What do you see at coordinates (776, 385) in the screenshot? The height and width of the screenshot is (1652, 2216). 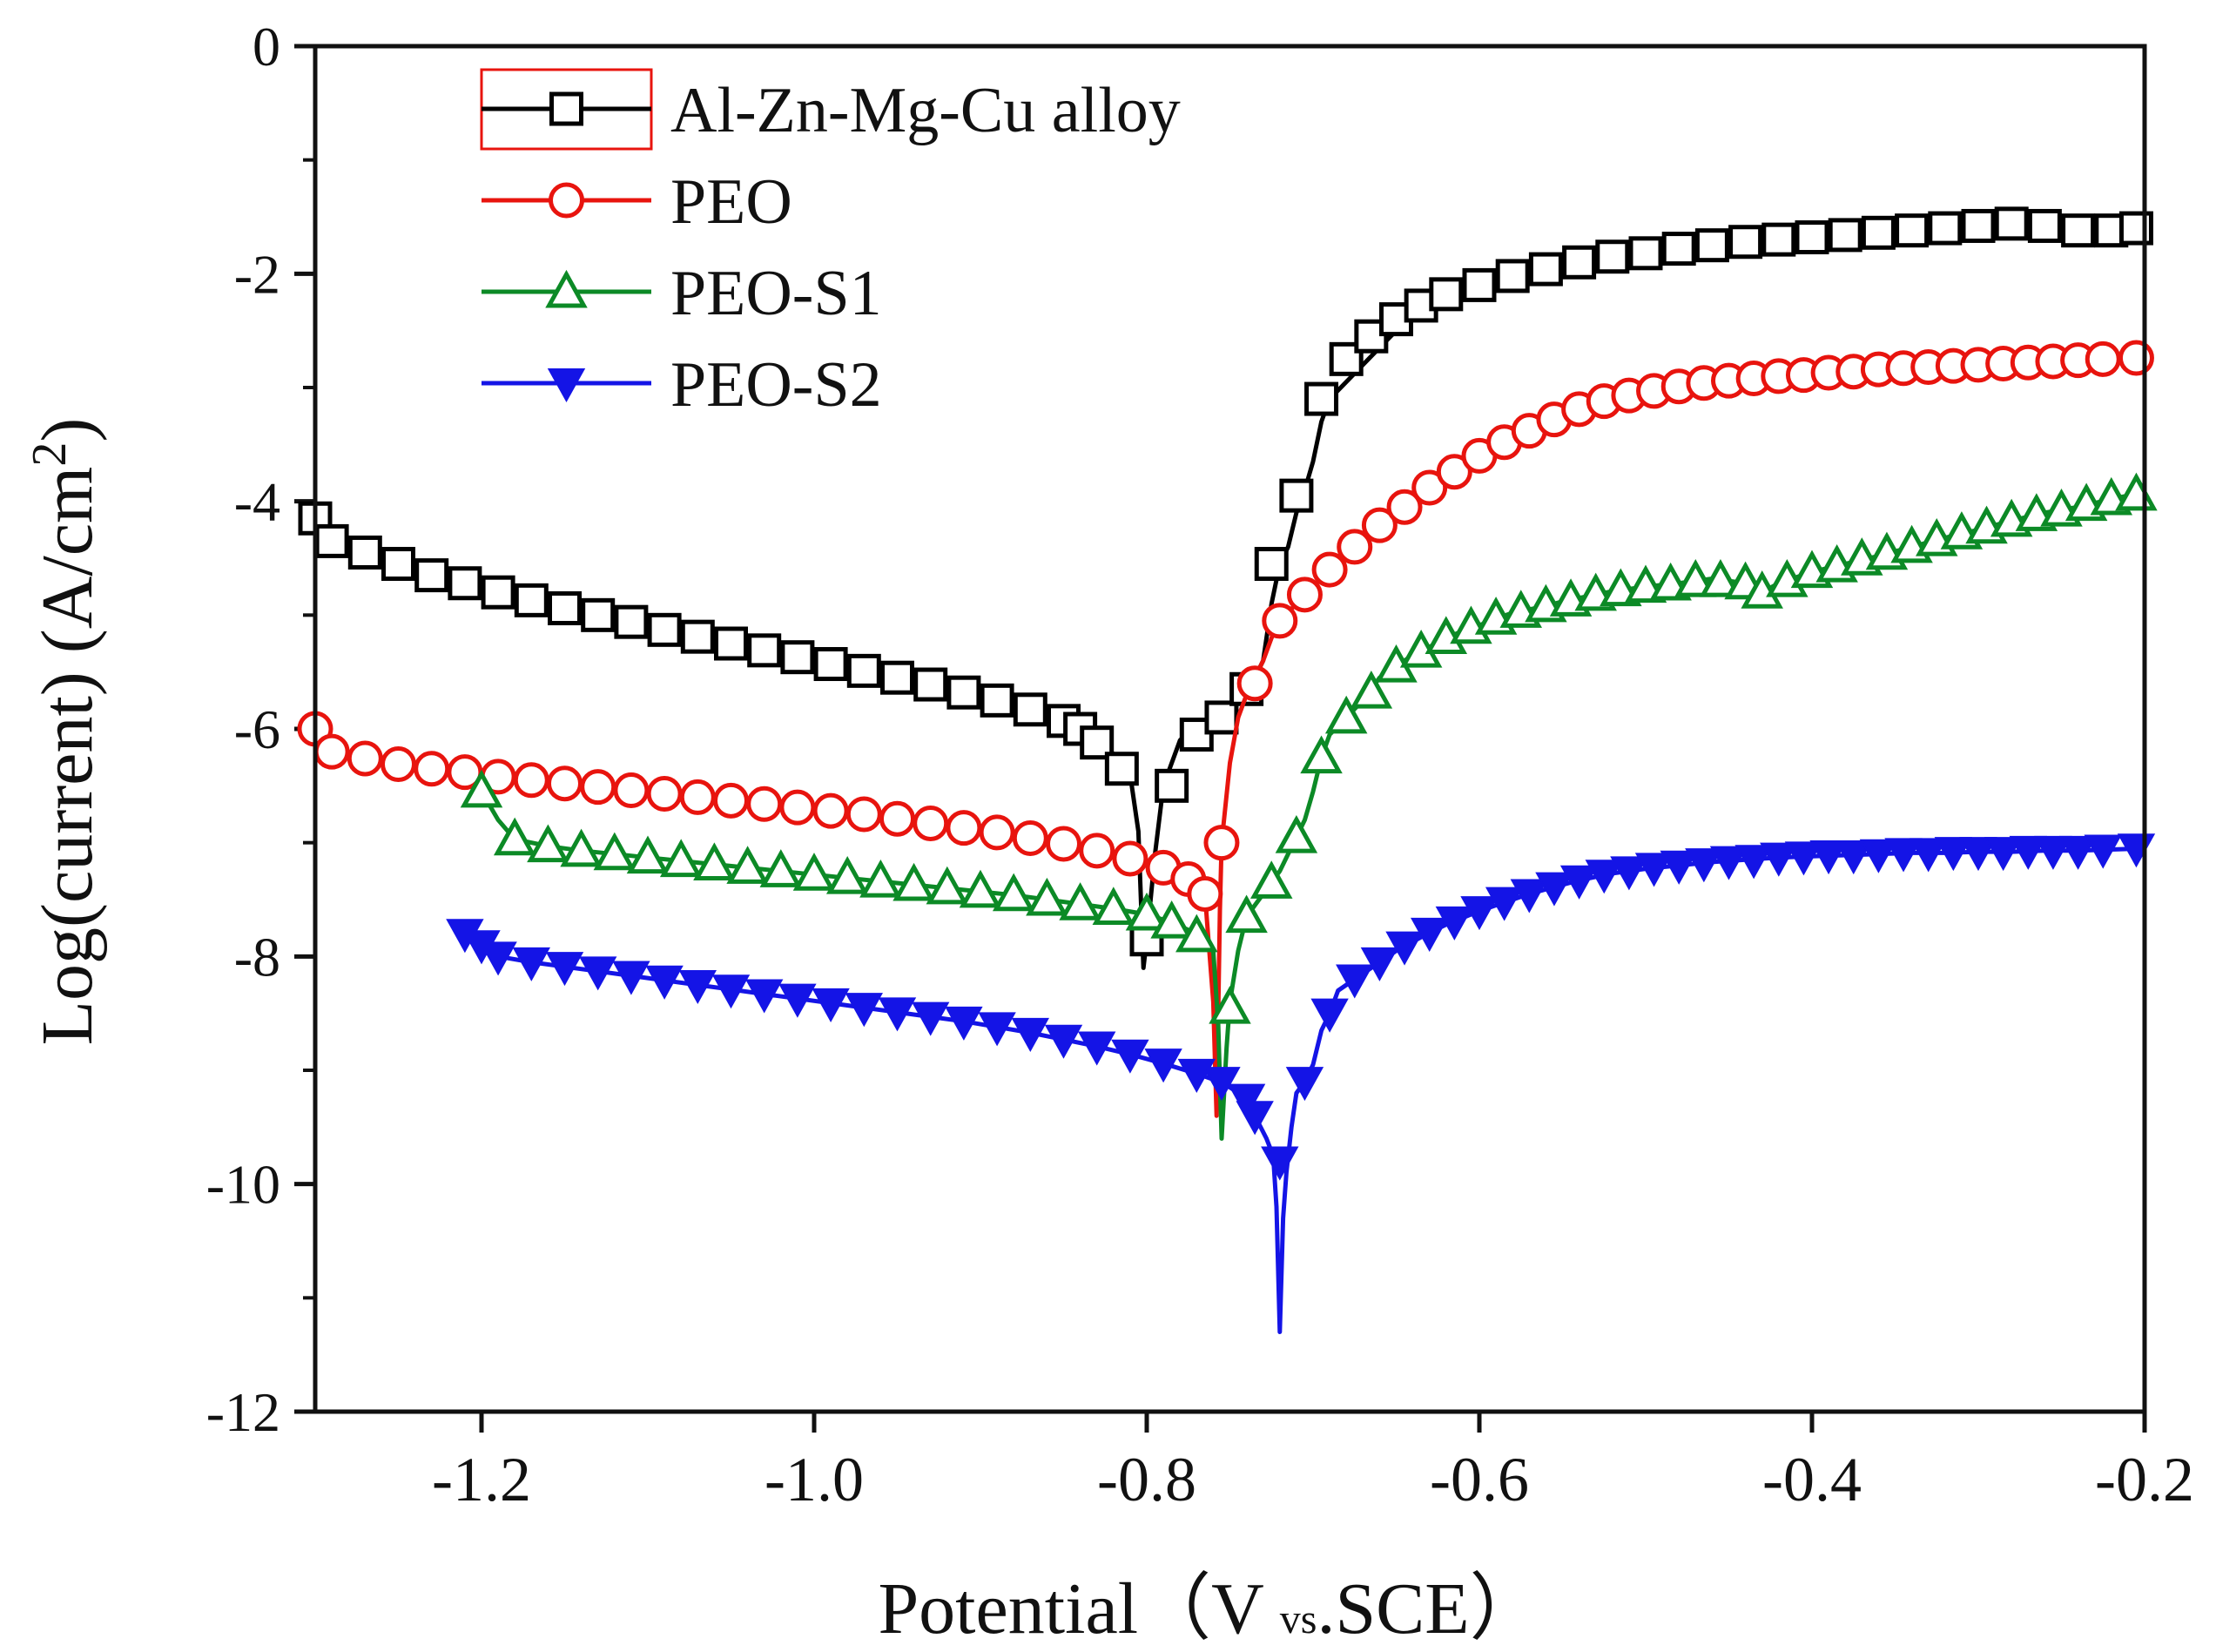 I see `legend-label: PEO-S2` at bounding box center [776, 385].